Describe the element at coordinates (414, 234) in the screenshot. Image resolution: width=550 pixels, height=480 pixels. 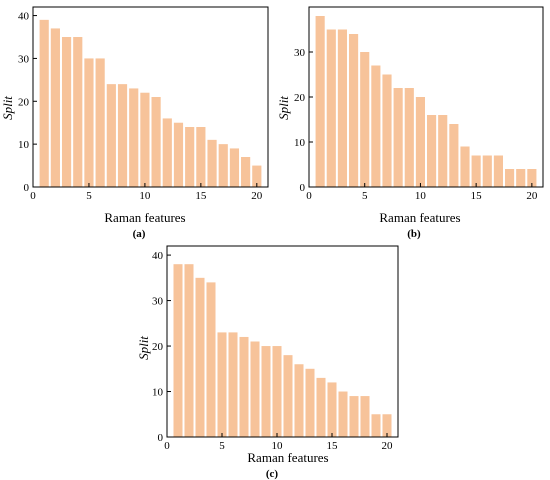
I see `panel-label: (b)` at that location.